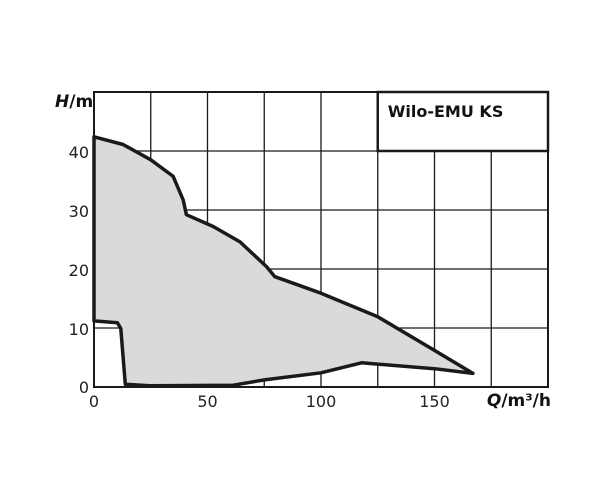  I want to click on x-tick-label: 0, so click(94, 401).